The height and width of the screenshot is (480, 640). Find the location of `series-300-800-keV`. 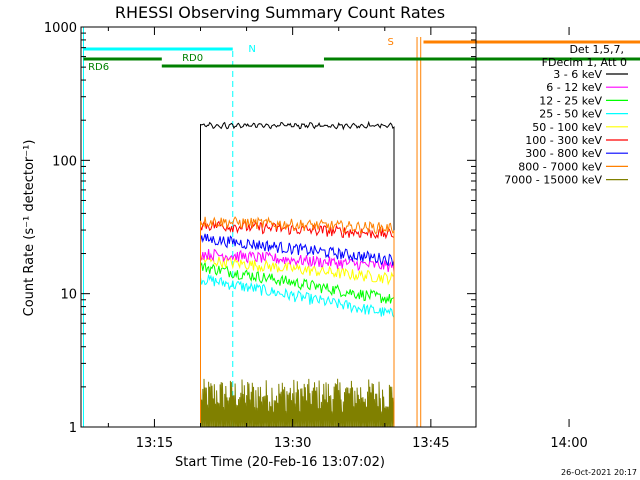

series-300-800-keV is located at coordinates (297, 330).